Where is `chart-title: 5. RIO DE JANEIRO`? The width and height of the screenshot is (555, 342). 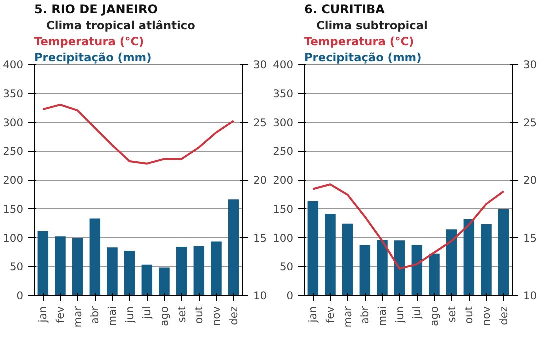 chart-title: 5. RIO DE JANEIRO is located at coordinates (96, 9).